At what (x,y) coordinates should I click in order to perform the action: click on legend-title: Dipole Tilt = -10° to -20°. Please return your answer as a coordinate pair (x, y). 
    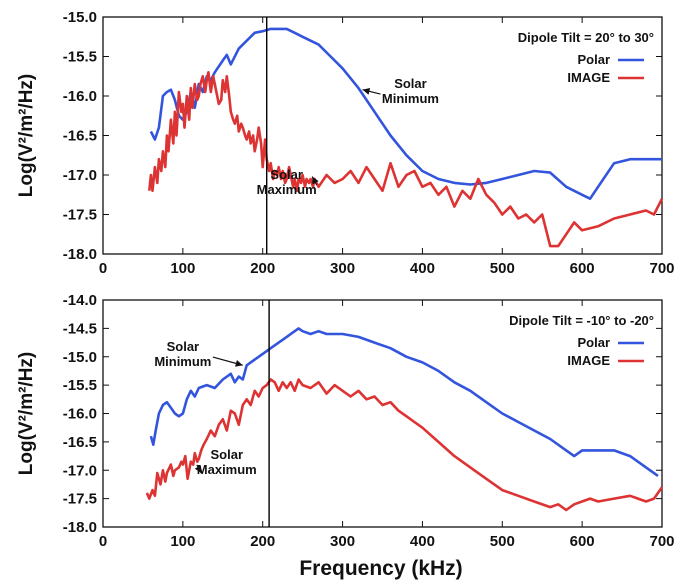
    Looking at the image, I should click on (581, 320).